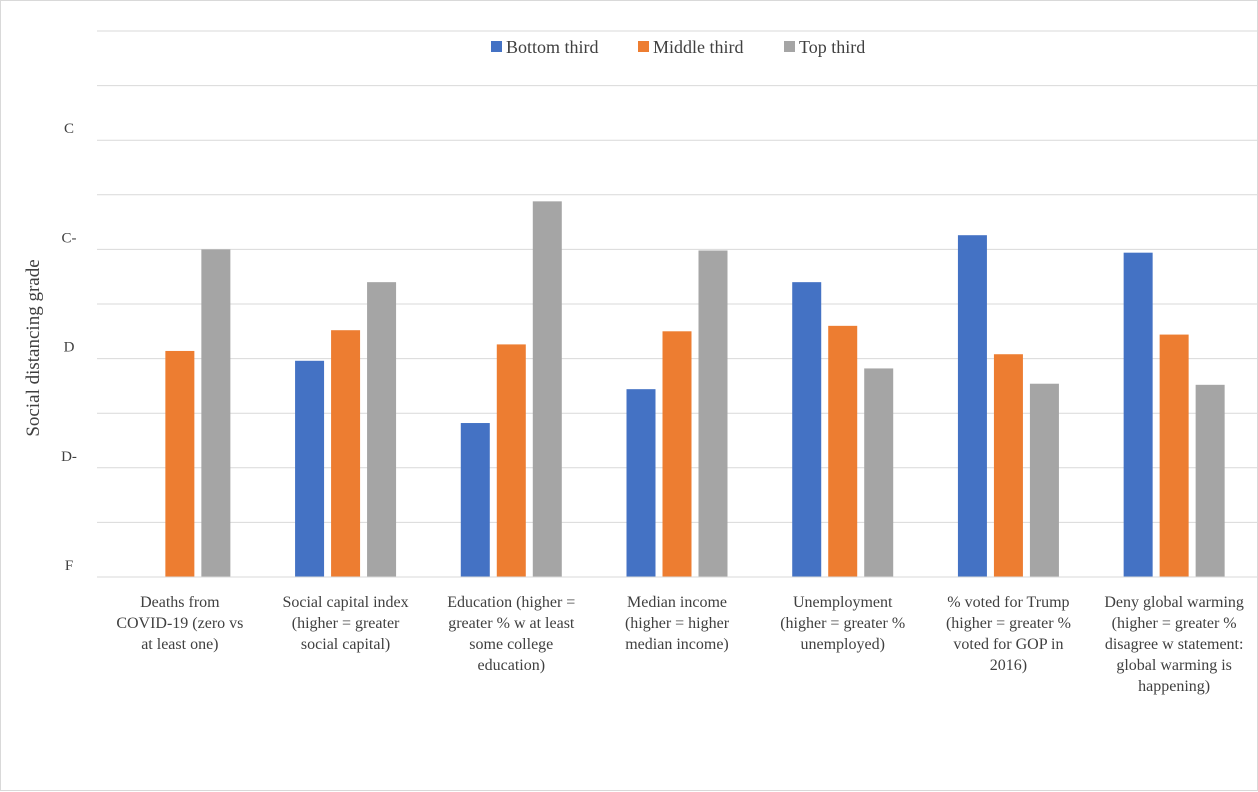 The height and width of the screenshot is (792, 1258). I want to click on x-category-label-line: disagree w statement:, so click(1174, 644).